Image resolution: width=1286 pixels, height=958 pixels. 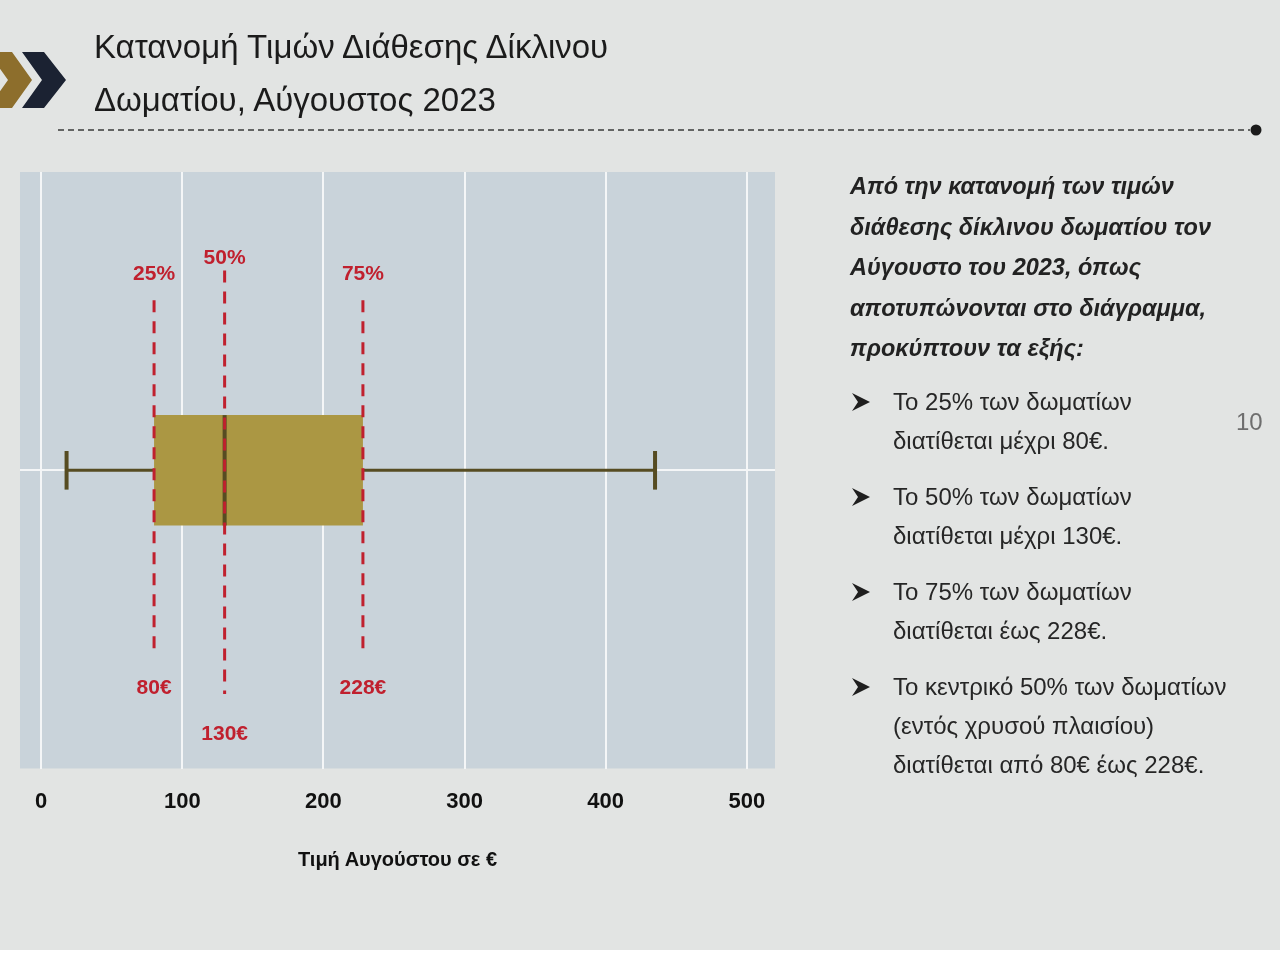 I want to click on x-tick-label: 100, so click(x=182, y=800).